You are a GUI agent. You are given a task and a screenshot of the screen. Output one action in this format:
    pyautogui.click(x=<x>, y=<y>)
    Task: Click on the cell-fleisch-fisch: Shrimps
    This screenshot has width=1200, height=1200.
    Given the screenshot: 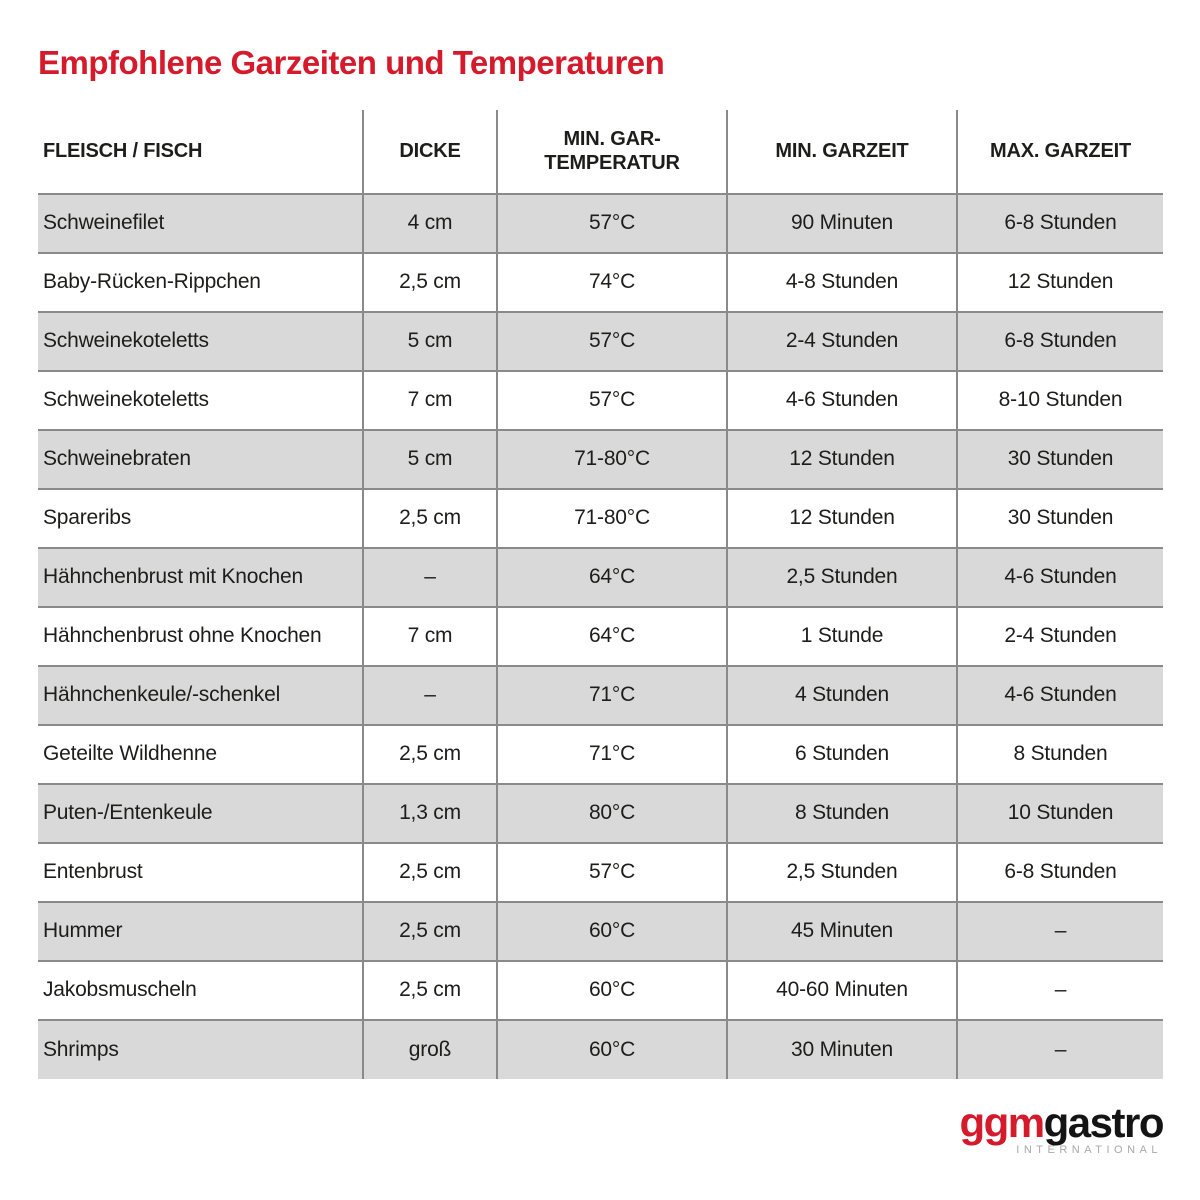 What is the action you would take?
    pyautogui.click(x=200, y=1048)
    